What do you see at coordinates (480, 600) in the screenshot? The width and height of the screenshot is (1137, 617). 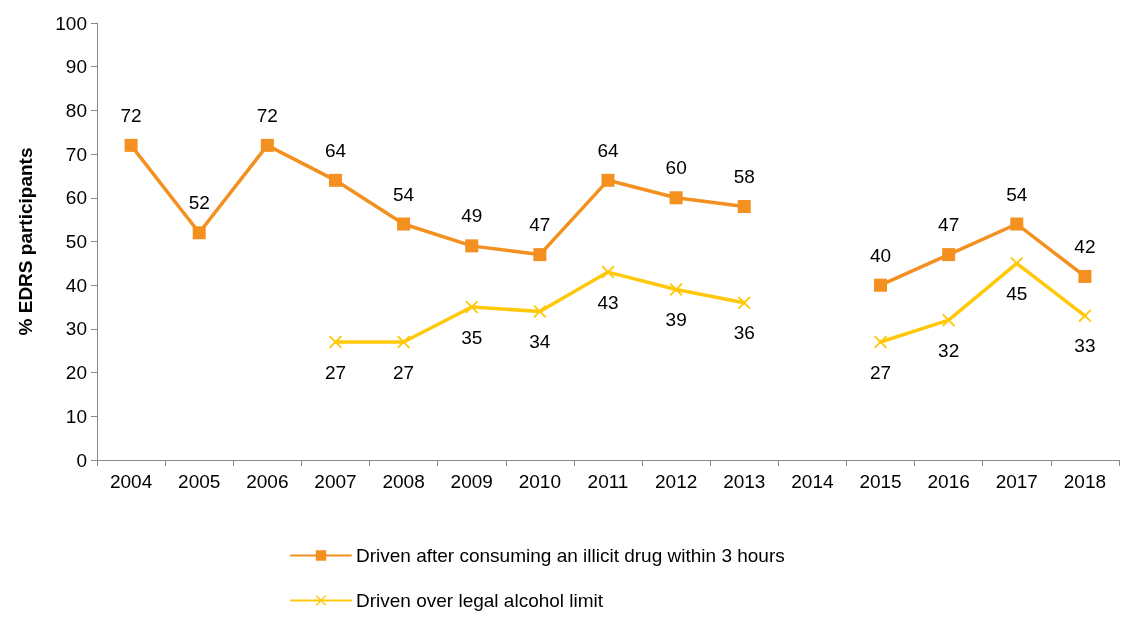 I see `legend-label: Driven over legal alcohol limit` at bounding box center [480, 600].